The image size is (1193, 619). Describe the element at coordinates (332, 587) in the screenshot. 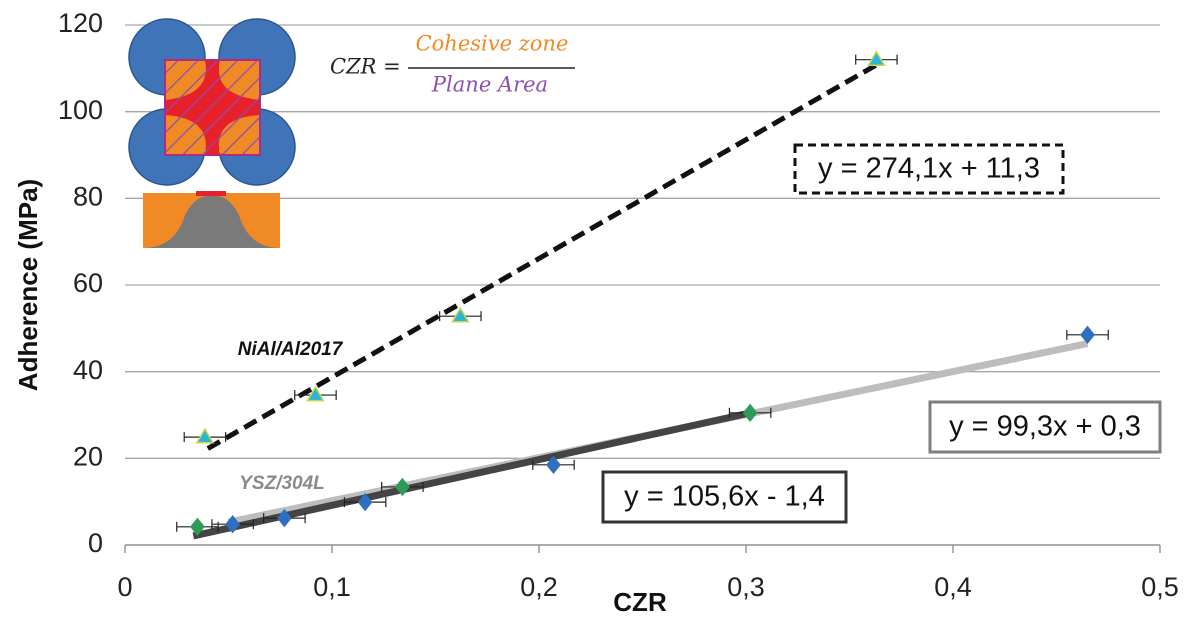

I see `x-tick-label: 0,1` at that location.